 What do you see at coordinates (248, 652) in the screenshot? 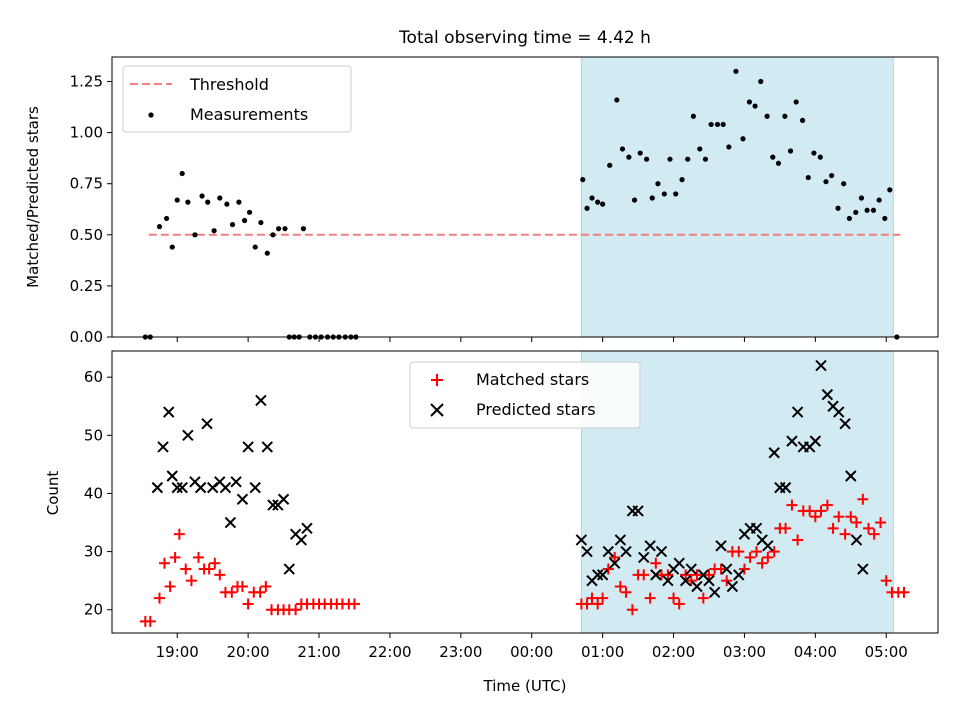
I see `x-tick-label: 20:00` at bounding box center [248, 652].